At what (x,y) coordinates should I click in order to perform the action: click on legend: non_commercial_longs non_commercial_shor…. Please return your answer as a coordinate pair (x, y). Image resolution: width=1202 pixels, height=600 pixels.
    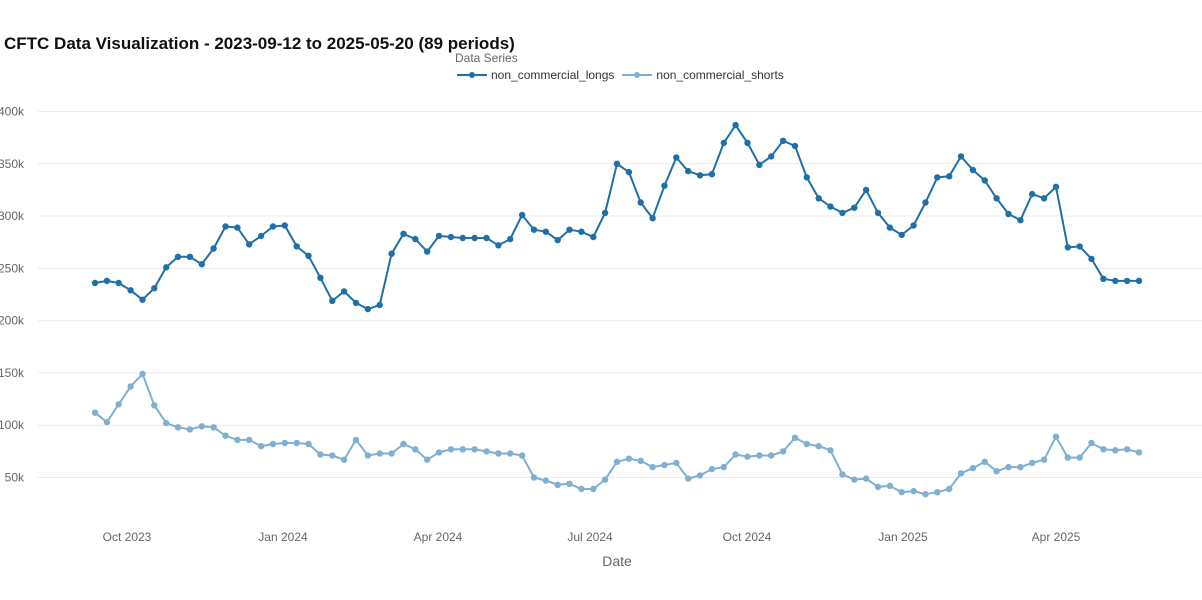
    Looking at the image, I should click on (624, 75).